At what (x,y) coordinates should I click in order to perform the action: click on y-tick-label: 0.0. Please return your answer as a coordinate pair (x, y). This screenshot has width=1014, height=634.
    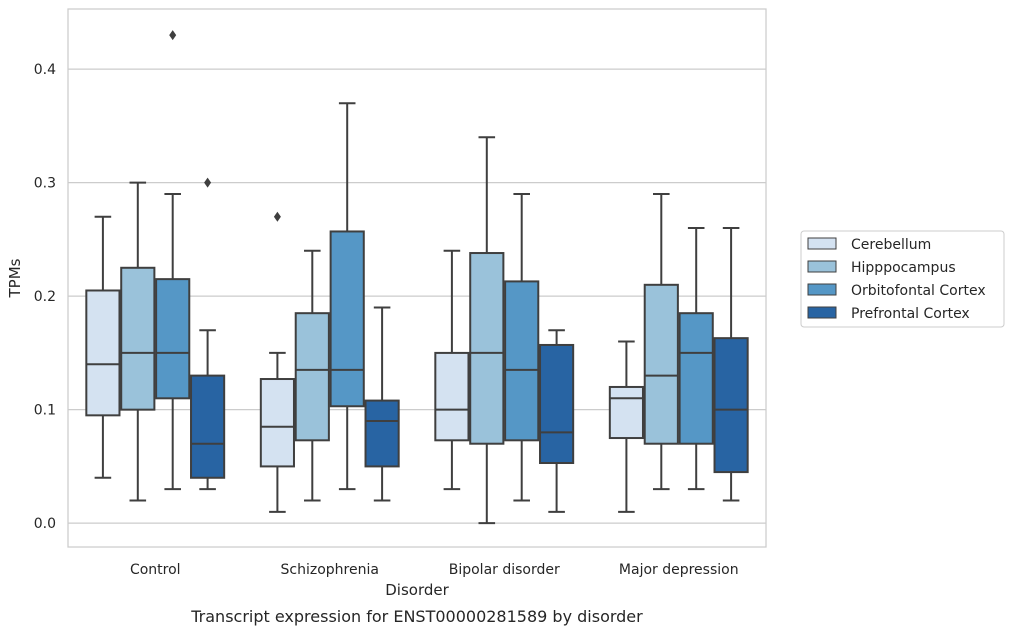
    Looking at the image, I should click on (45, 524).